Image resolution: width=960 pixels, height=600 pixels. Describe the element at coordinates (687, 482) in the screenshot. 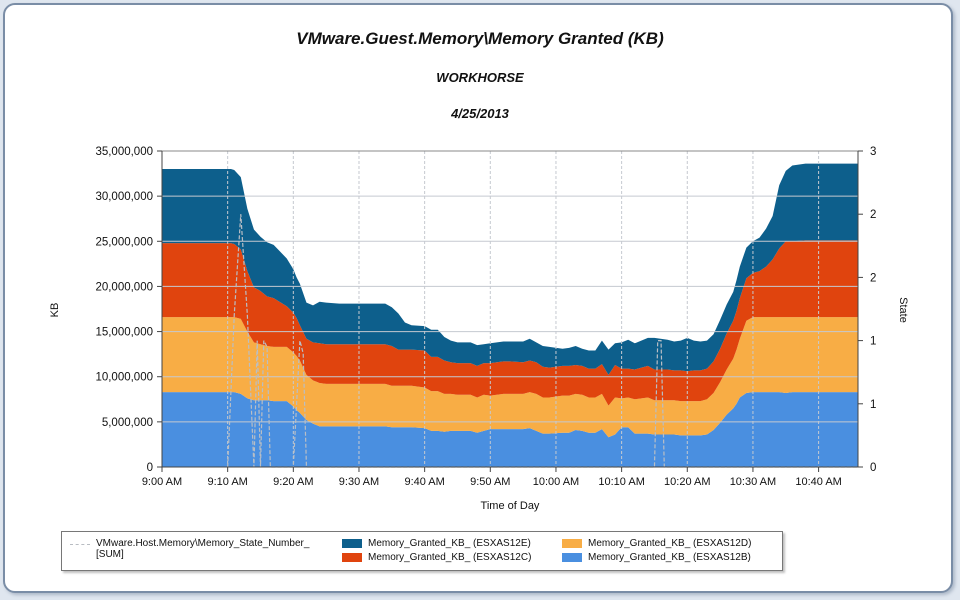

I see `x-tick-label: 10:20 AM` at that location.